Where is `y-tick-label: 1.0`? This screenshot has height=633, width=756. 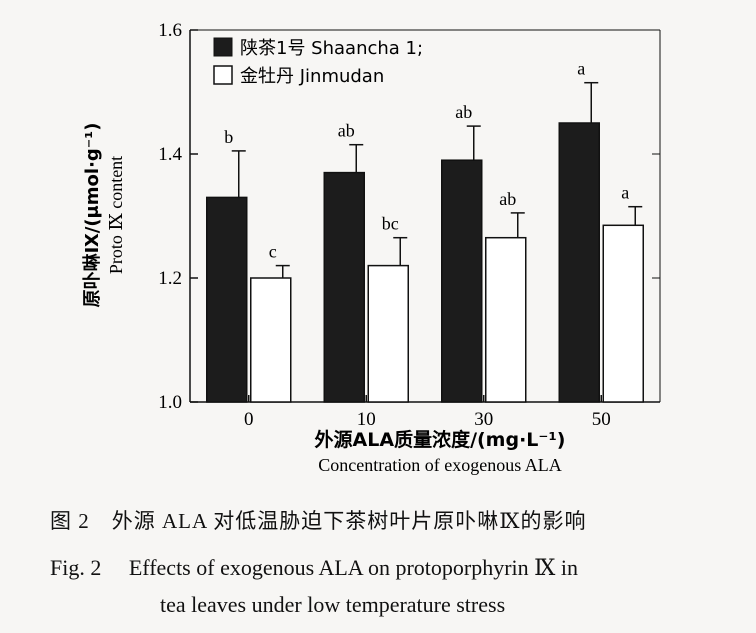
y-tick-label: 1.0 is located at coordinates (170, 402).